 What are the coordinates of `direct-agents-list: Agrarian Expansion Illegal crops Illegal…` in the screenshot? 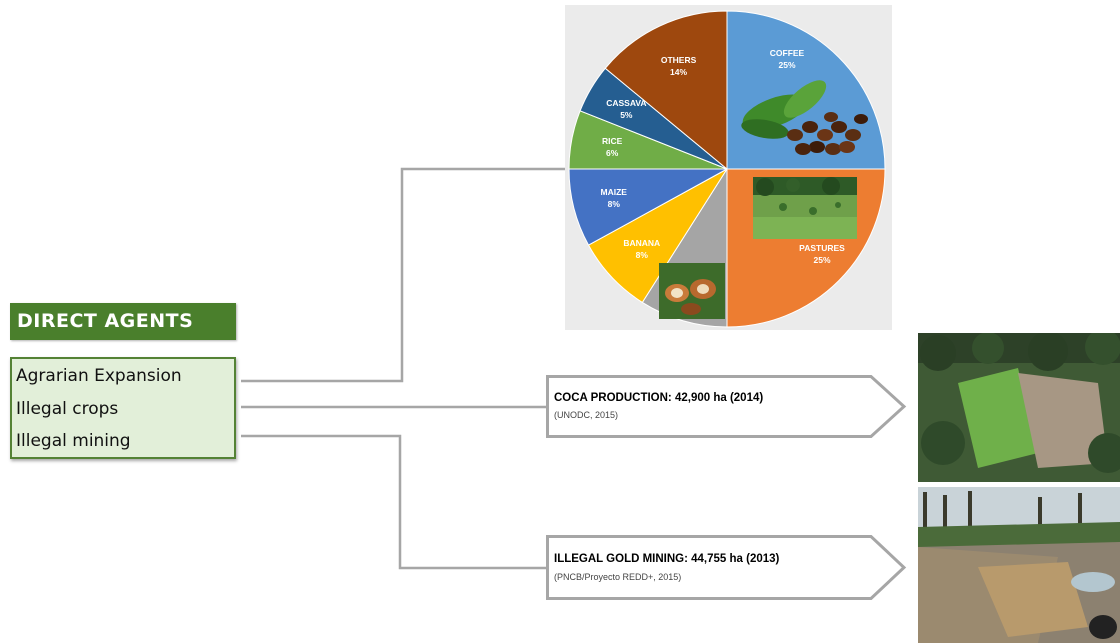 It's located at (123, 408).